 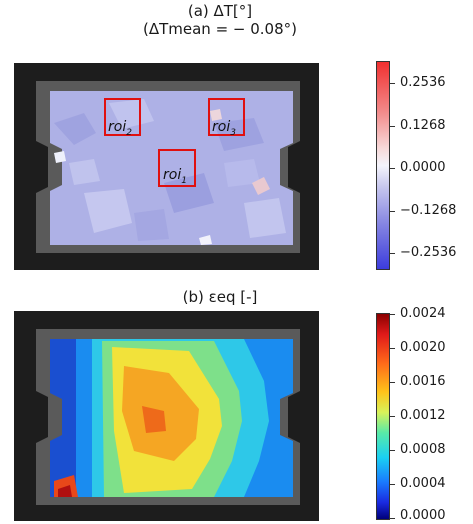 I want to click on roi-1-box, so click(x=177, y=168).